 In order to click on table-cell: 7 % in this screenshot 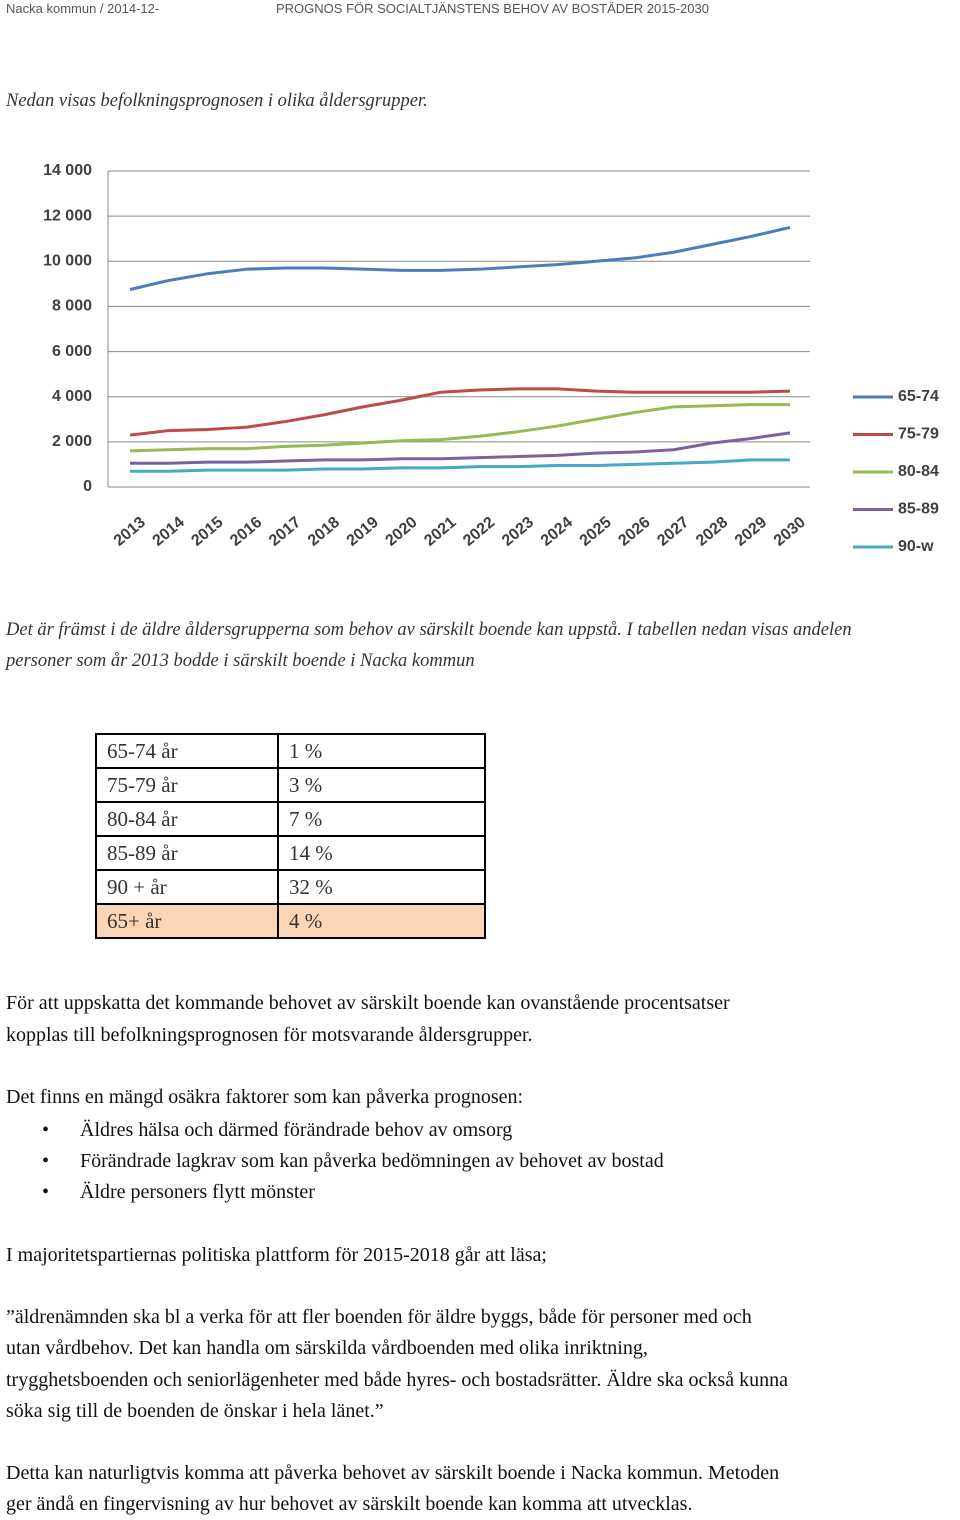, I will do `click(381, 819)`.